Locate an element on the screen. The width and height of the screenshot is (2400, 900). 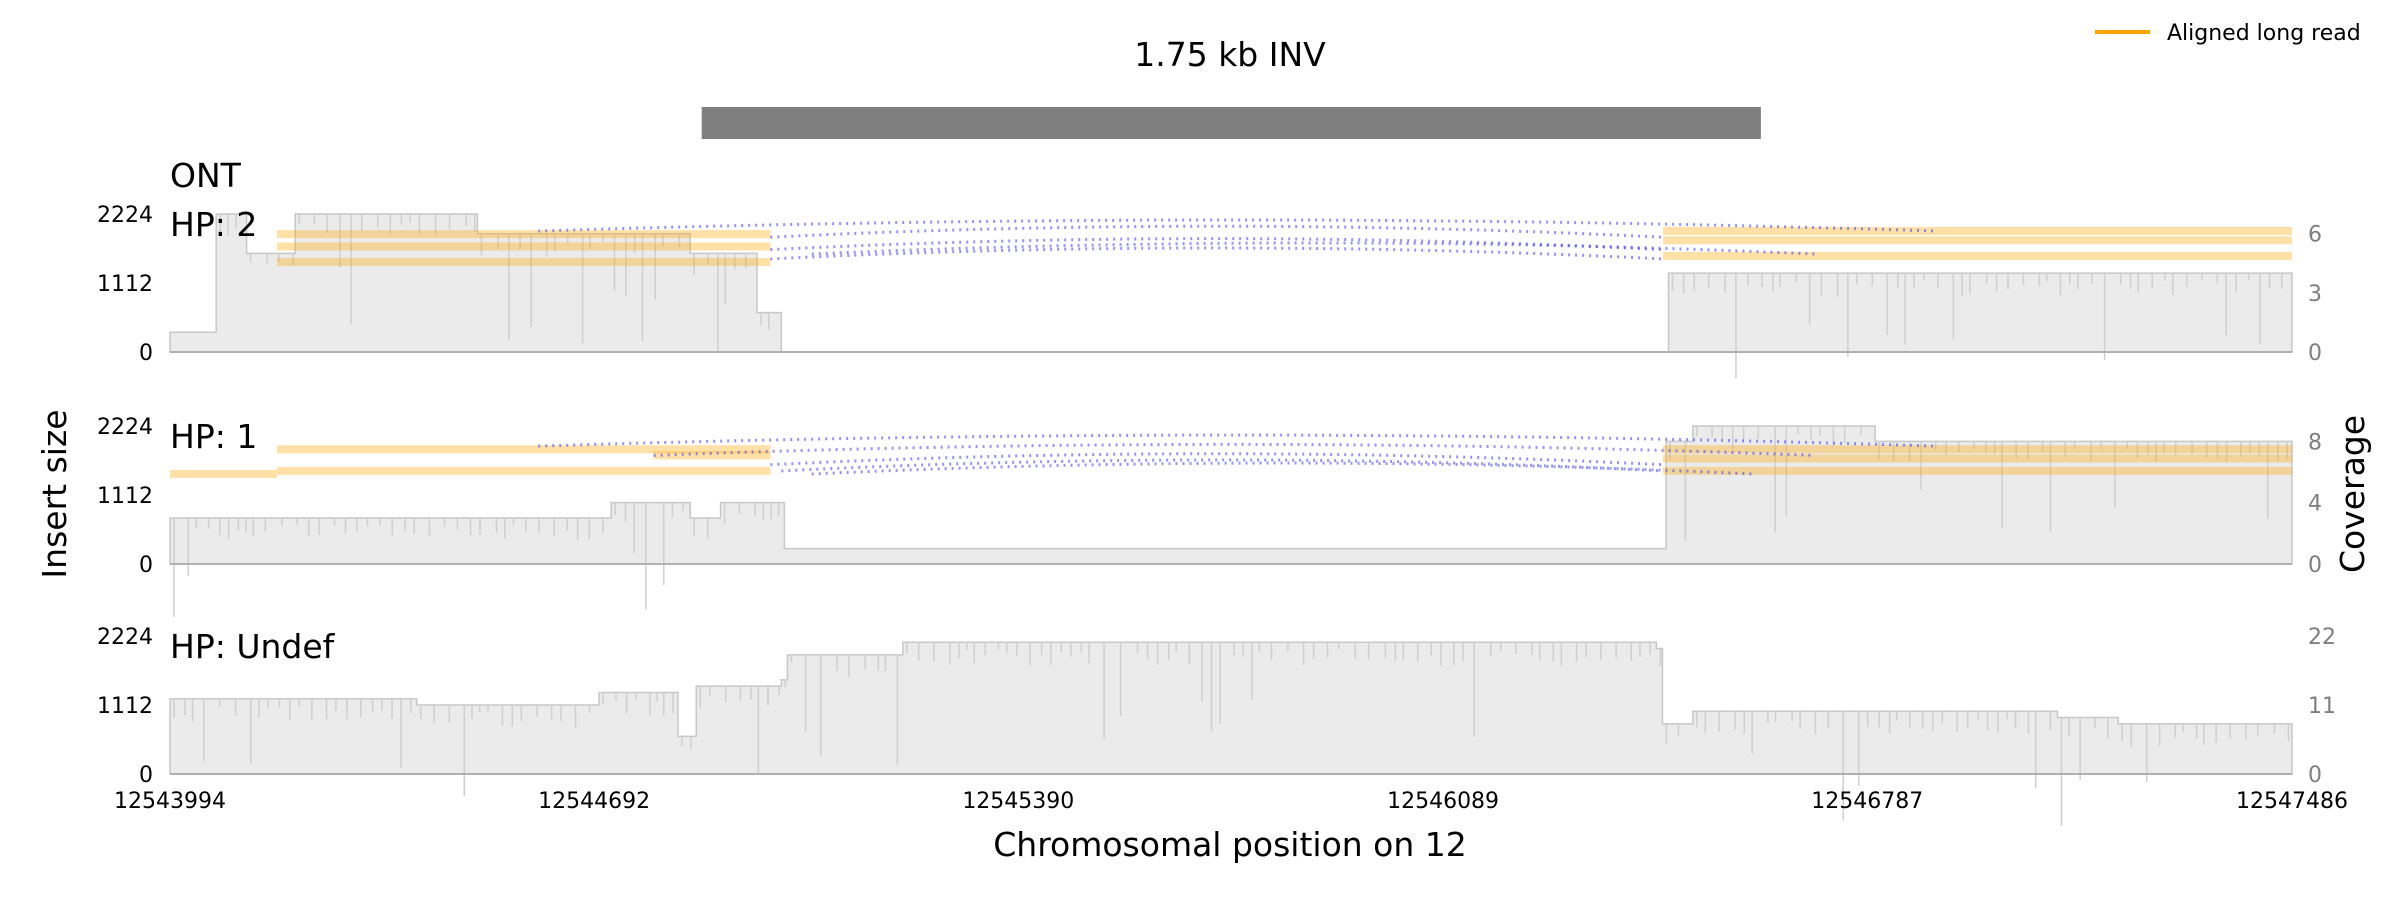
panel-label: HP: Undef is located at coordinates (253, 646).